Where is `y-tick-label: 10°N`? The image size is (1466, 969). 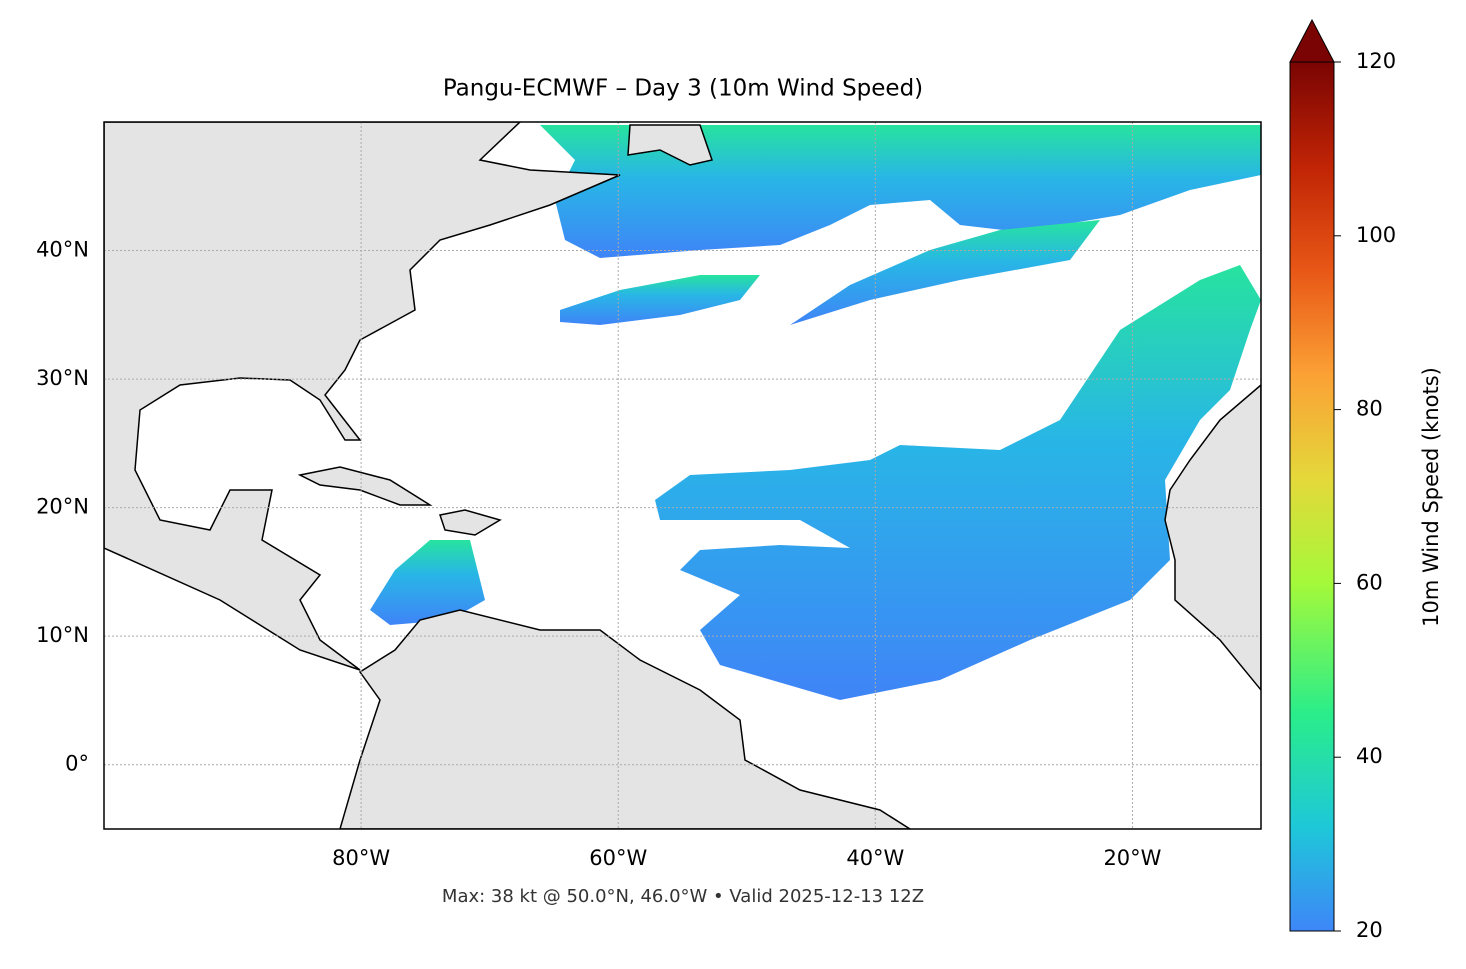
y-tick-label: 10°N is located at coordinates (62, 635).